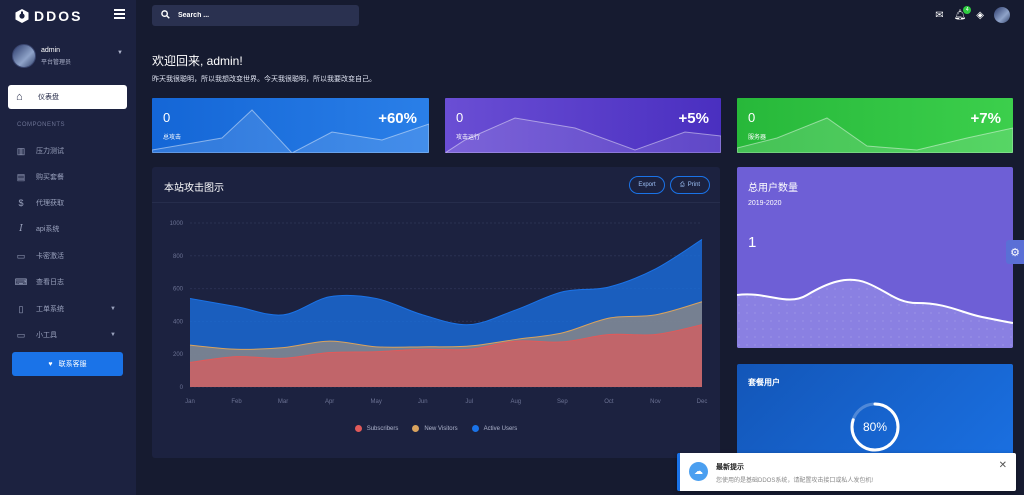  I want to click on legend-label: New Visitors, so click(441, 428).